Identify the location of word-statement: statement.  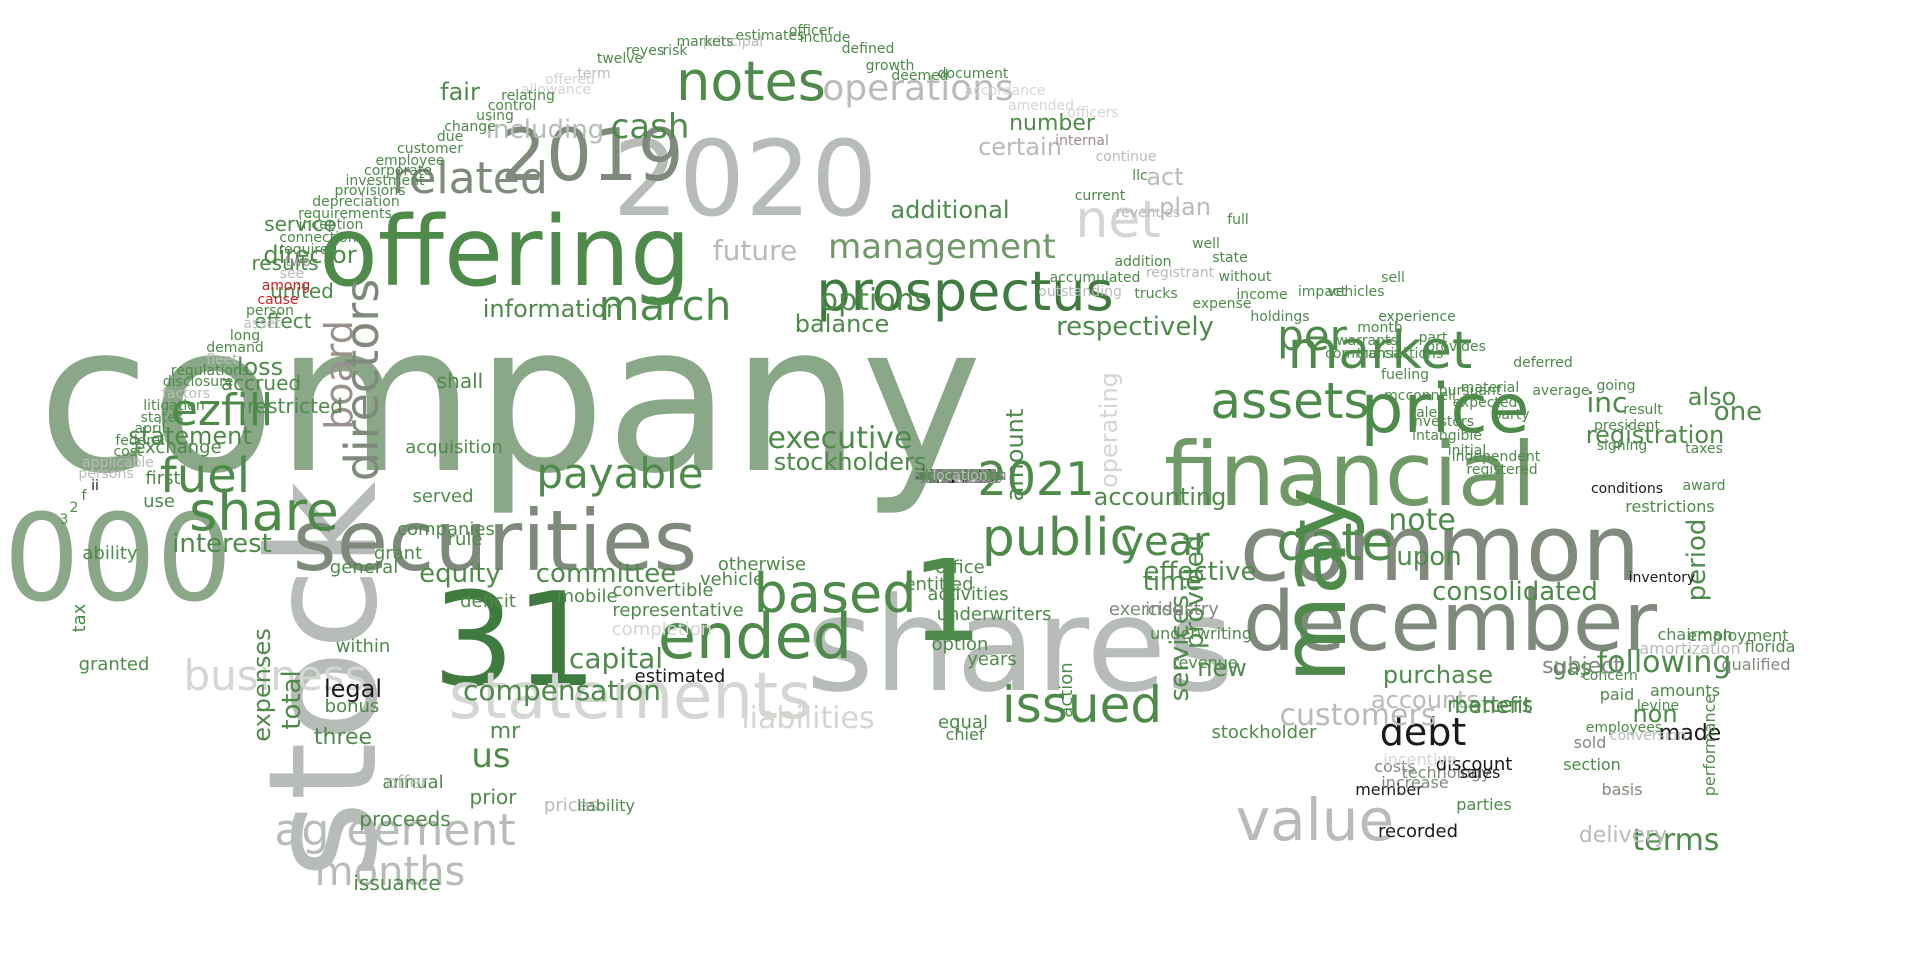
(190, 436).